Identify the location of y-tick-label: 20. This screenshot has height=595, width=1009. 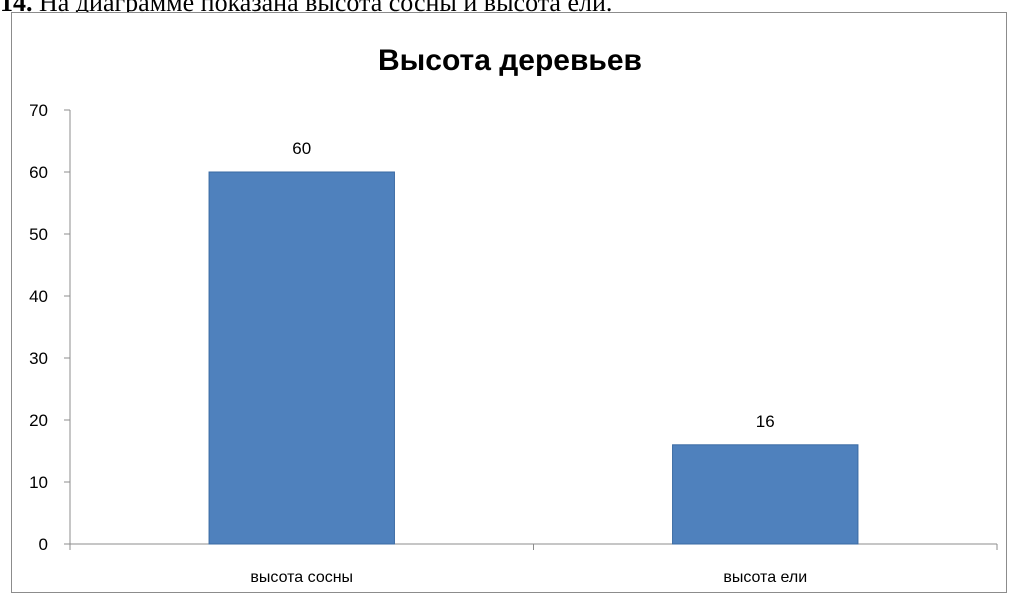
(38, 420).